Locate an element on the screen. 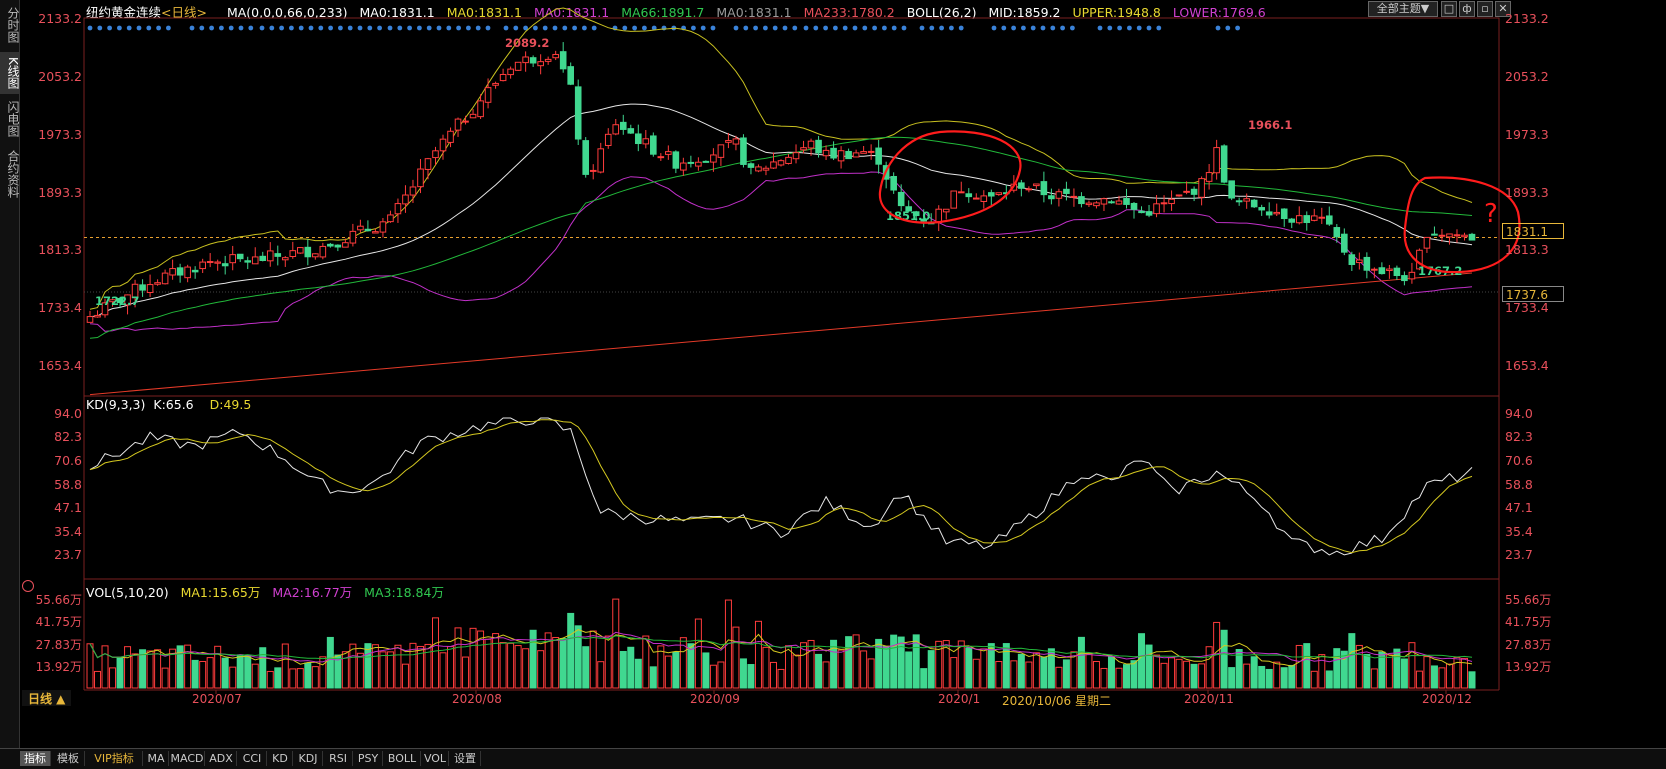 Image resolution: width=1666 pixels, height=769 pixels. boll-label: BOLL(26,2) is located at coordinates (941, 12).